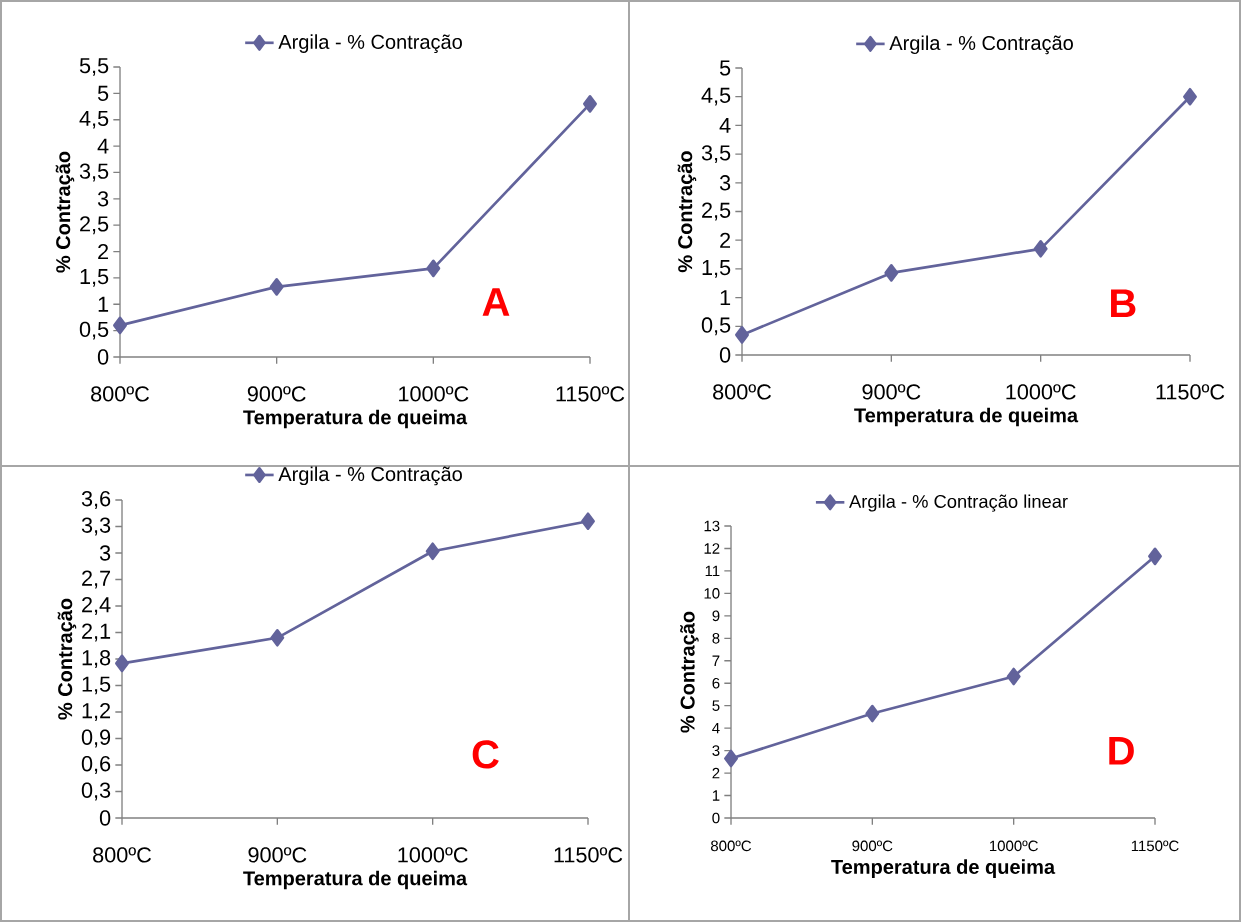  Describe the element at coordinates (96, 500) in the screenshot. I see `y-tick-label: 3,6` at that location.